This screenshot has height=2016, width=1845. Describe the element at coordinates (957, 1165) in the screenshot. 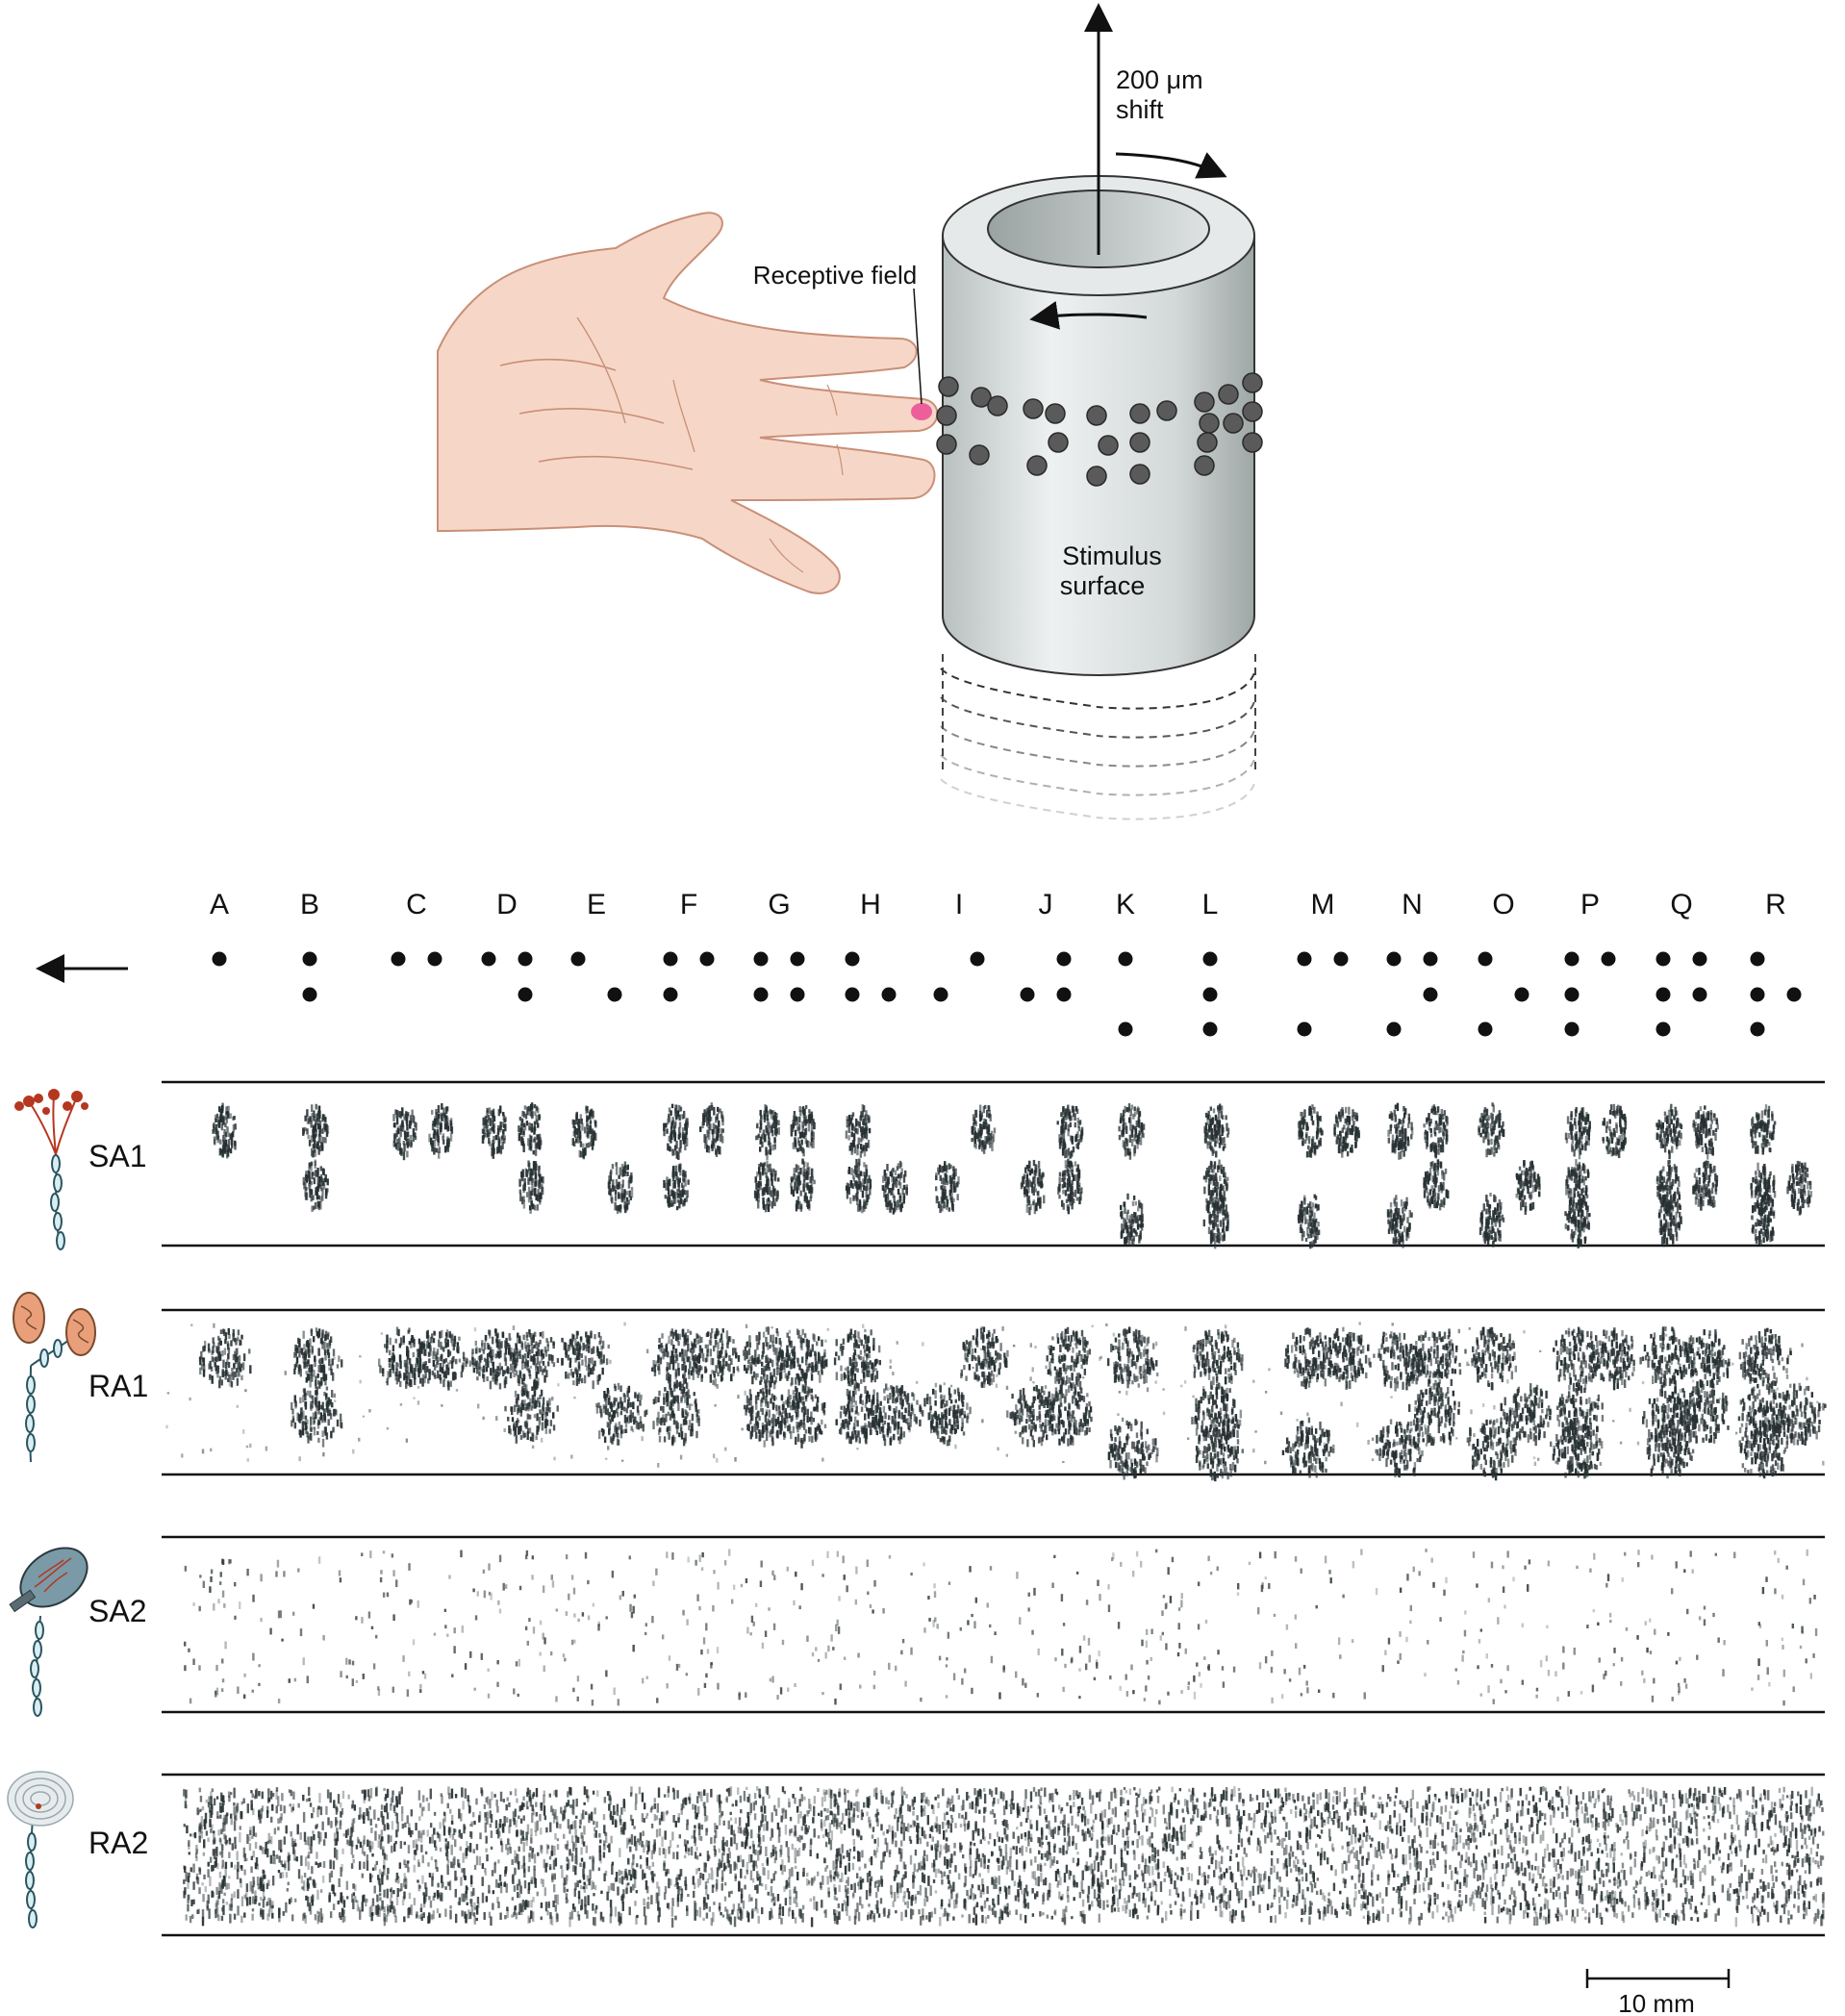

I see `panel-sa1: SA1` at that location.